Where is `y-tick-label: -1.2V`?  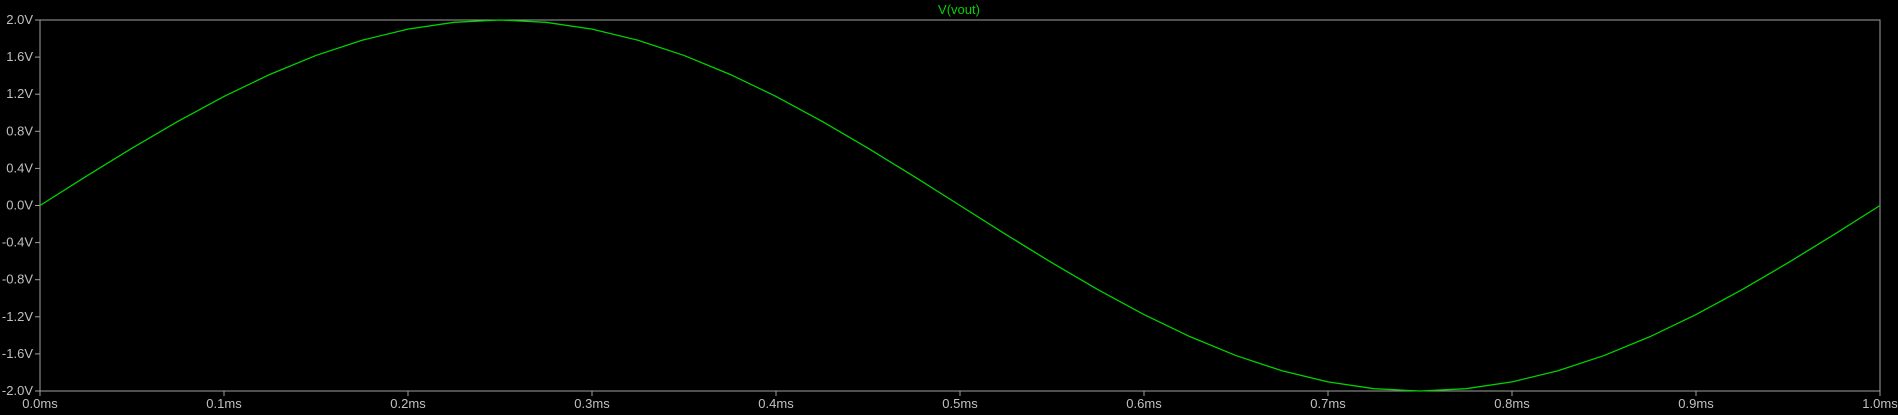 y-tick-label: -1.2V is located at coordinates (17, 316).